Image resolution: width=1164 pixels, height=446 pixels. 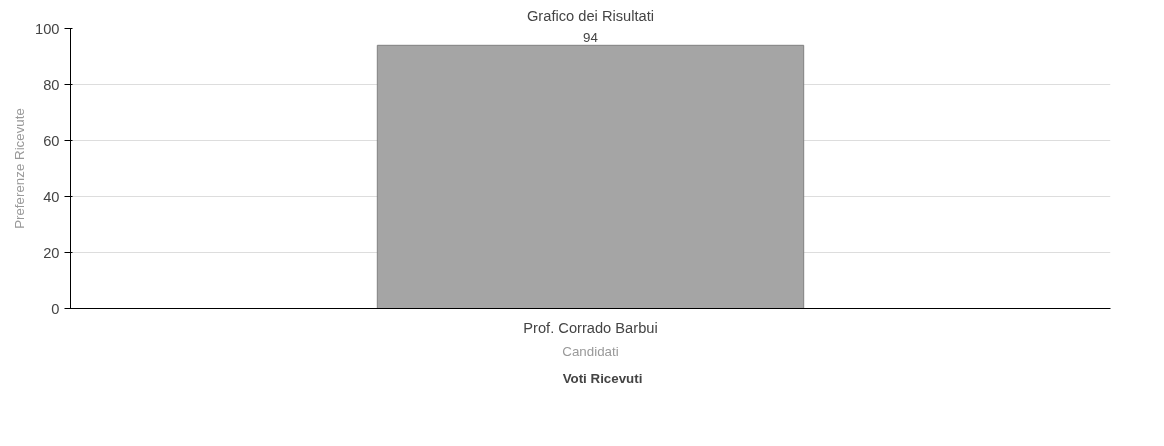 What do you see at coordinates (591, 38) in the screenshot?
I see `data-label: 94` at bounding box center [591, 38].